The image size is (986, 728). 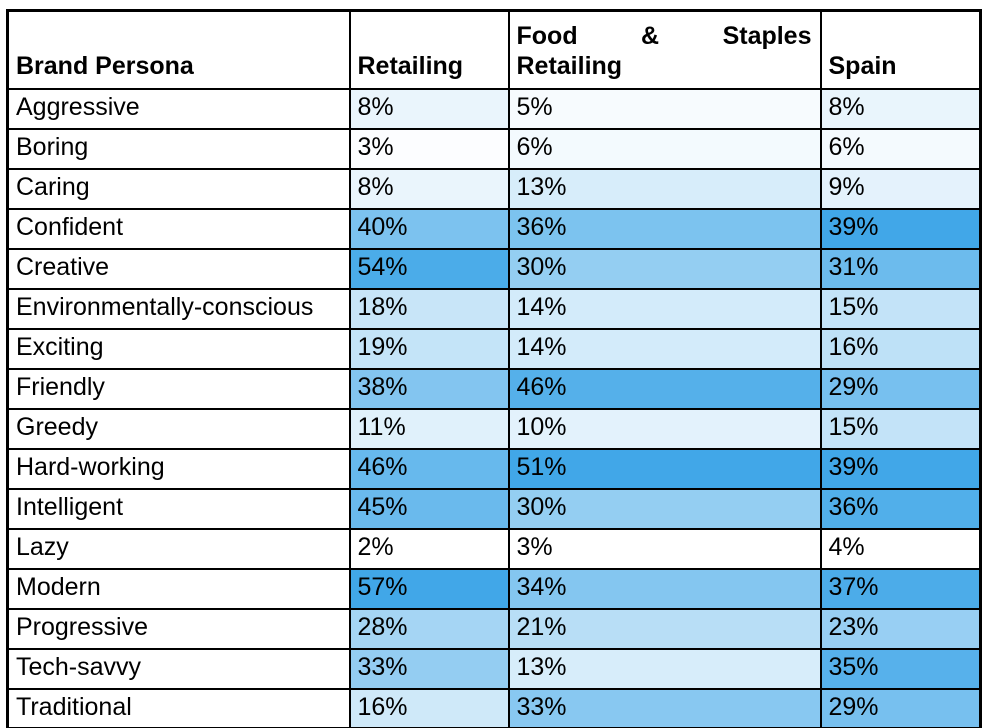 I want to click on table-row: Lazy 2% 3% 4%, so click(x=494, y=548).